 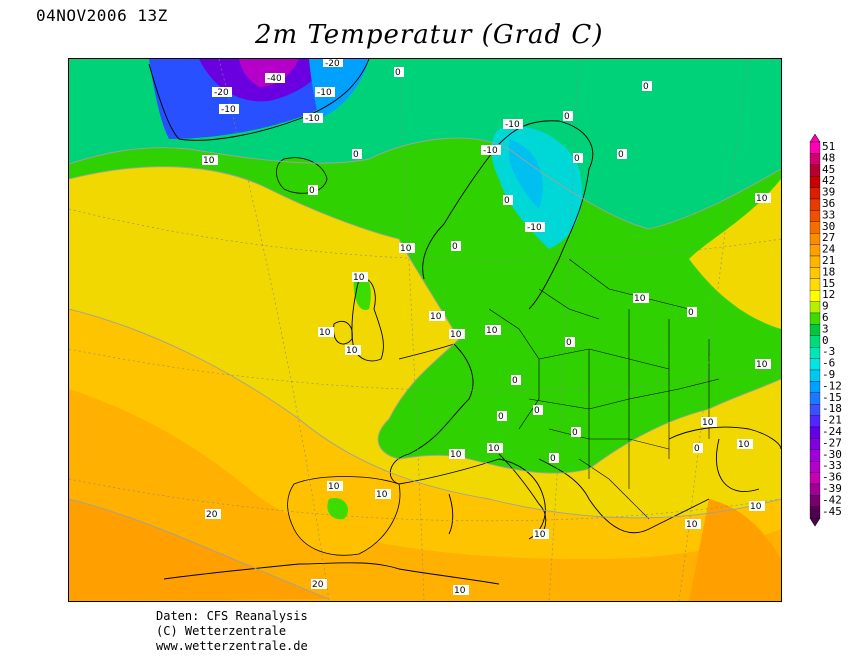 What do you see at coordinates (832, 408) in the screenshot?
I see `legend-tick-label: -18` at bounding box center [832, 408].